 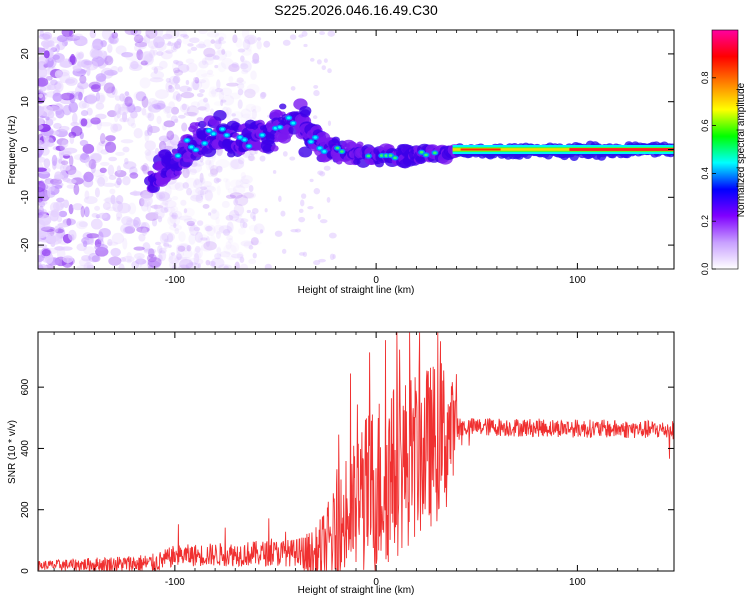 I want to click on colorbar-frame, so click(x=725, y=149).